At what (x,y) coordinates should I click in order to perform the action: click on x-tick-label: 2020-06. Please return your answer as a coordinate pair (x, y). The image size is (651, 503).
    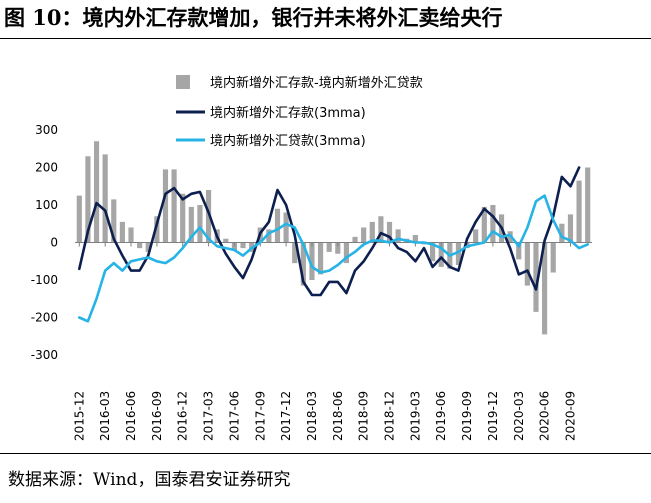
    Looking at the image, I should click on (545, 416).